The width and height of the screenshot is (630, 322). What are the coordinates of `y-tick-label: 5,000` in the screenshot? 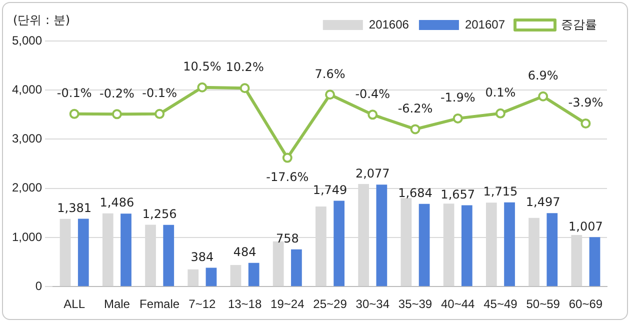 It's located at (27, 40).